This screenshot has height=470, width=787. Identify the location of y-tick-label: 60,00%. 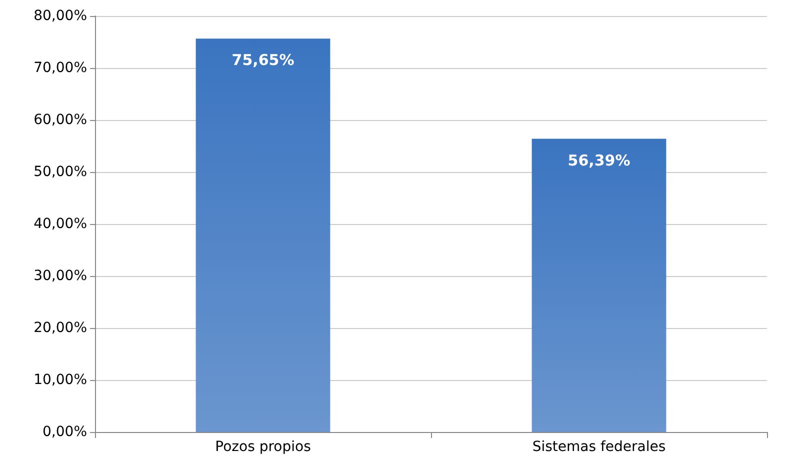
(60, 120).